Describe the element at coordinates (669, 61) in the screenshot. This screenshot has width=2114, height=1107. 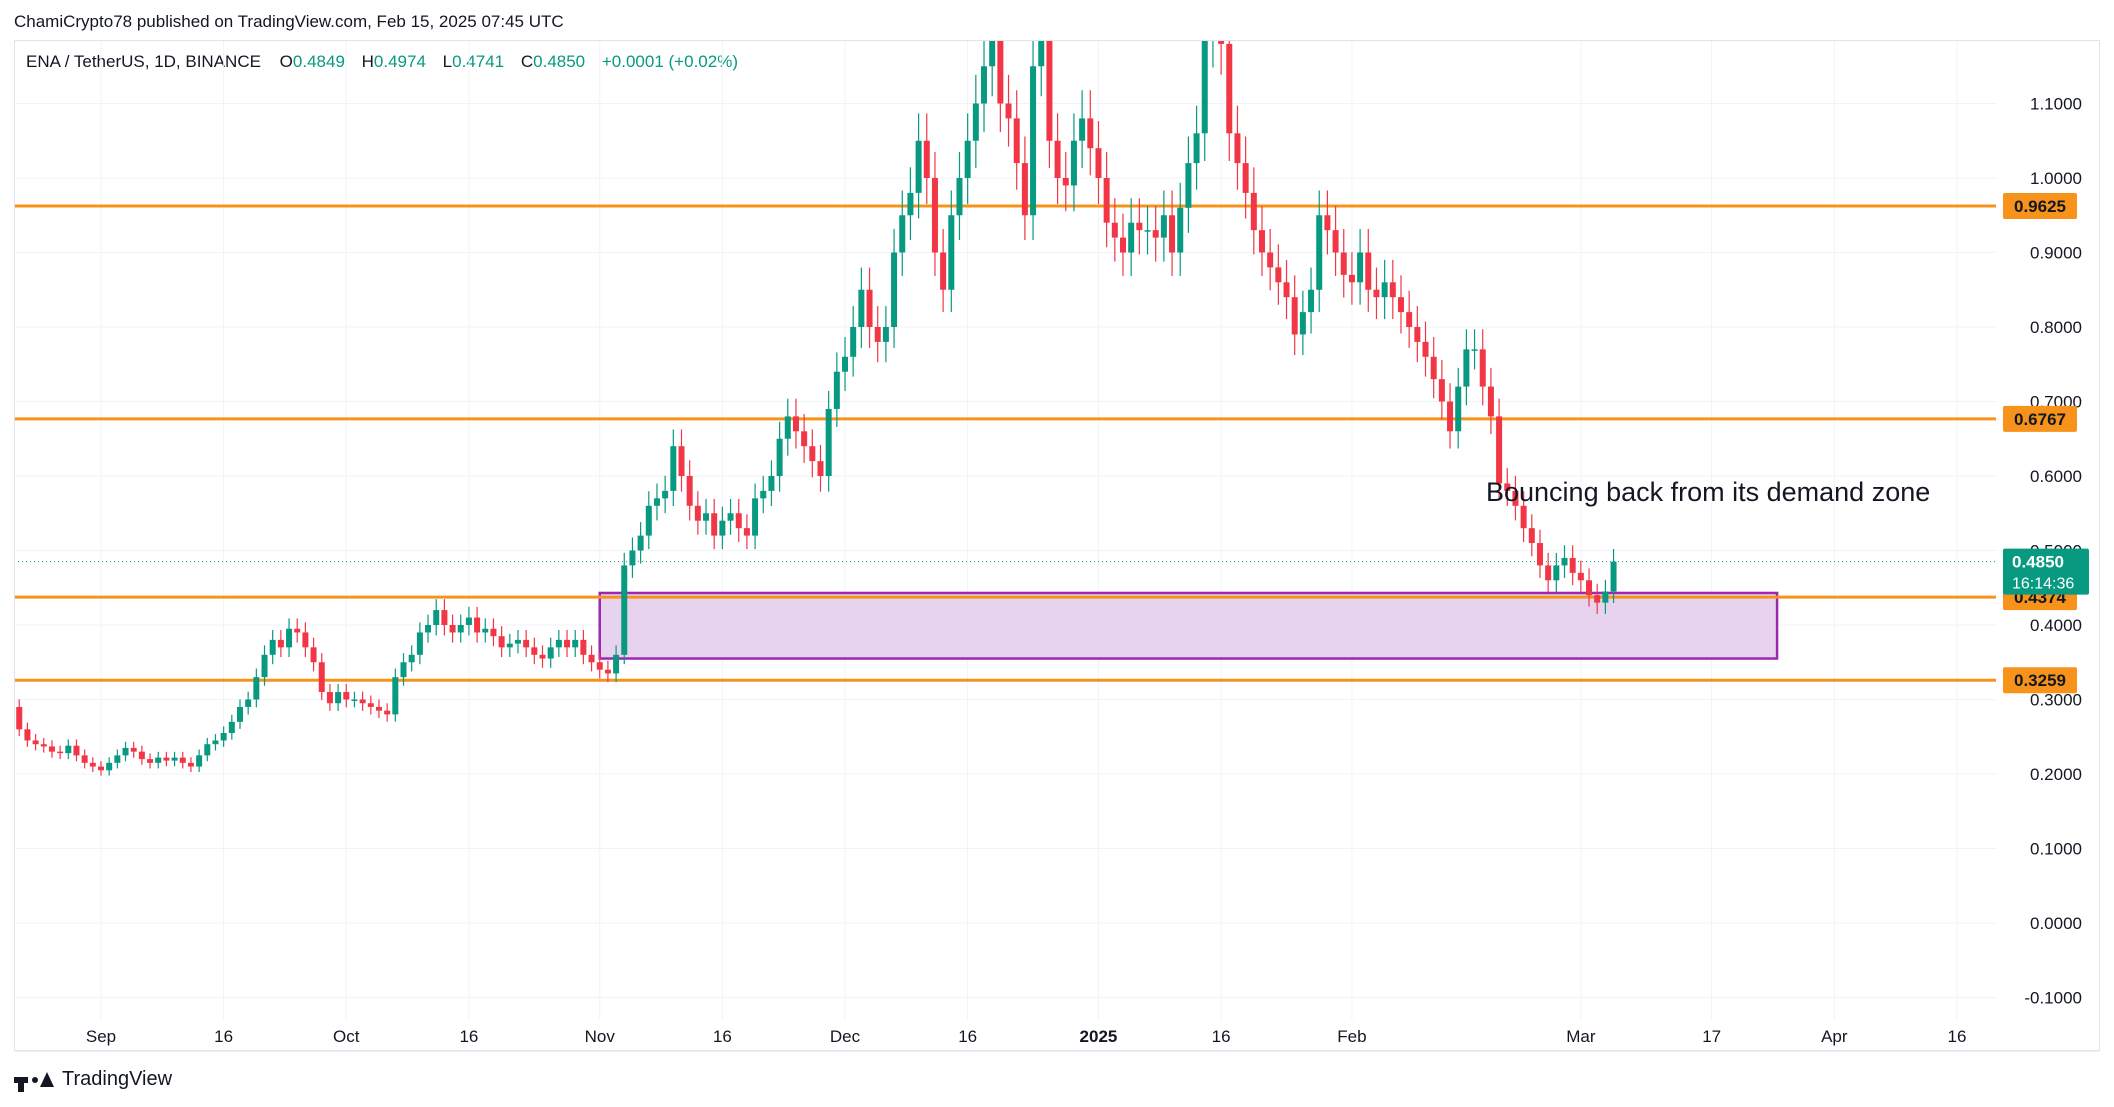
I see `change-value: +0.0001 (+0.02%)` at that location.